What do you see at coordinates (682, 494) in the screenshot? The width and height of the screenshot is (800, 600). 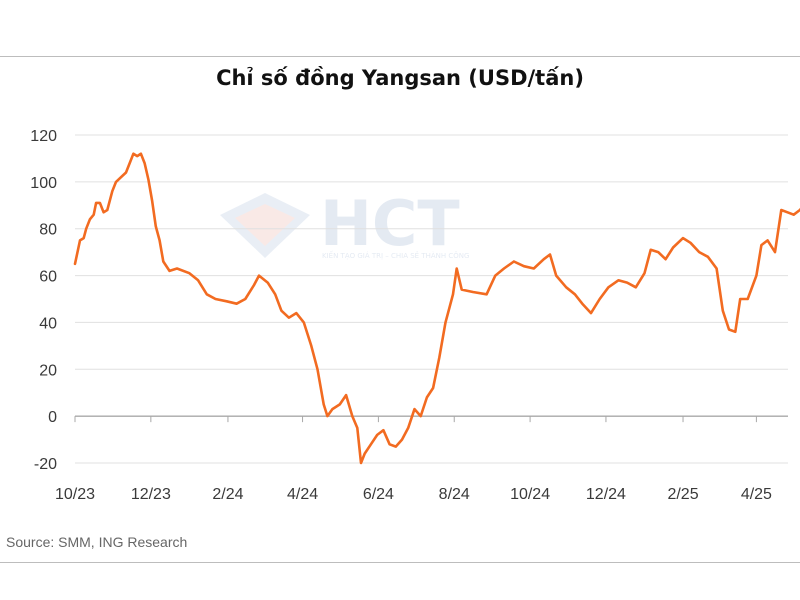 I see `x-tick-label: 2/25` at bounding box center [682, 494].